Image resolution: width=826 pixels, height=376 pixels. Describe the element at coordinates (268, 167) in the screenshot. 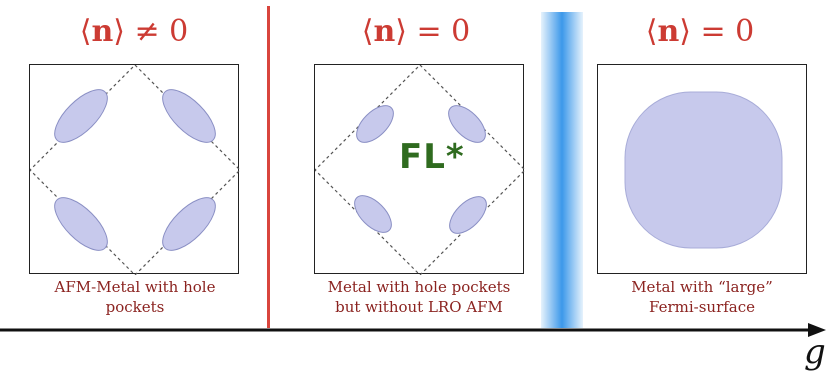

I see `phase-transition-line` at that location.